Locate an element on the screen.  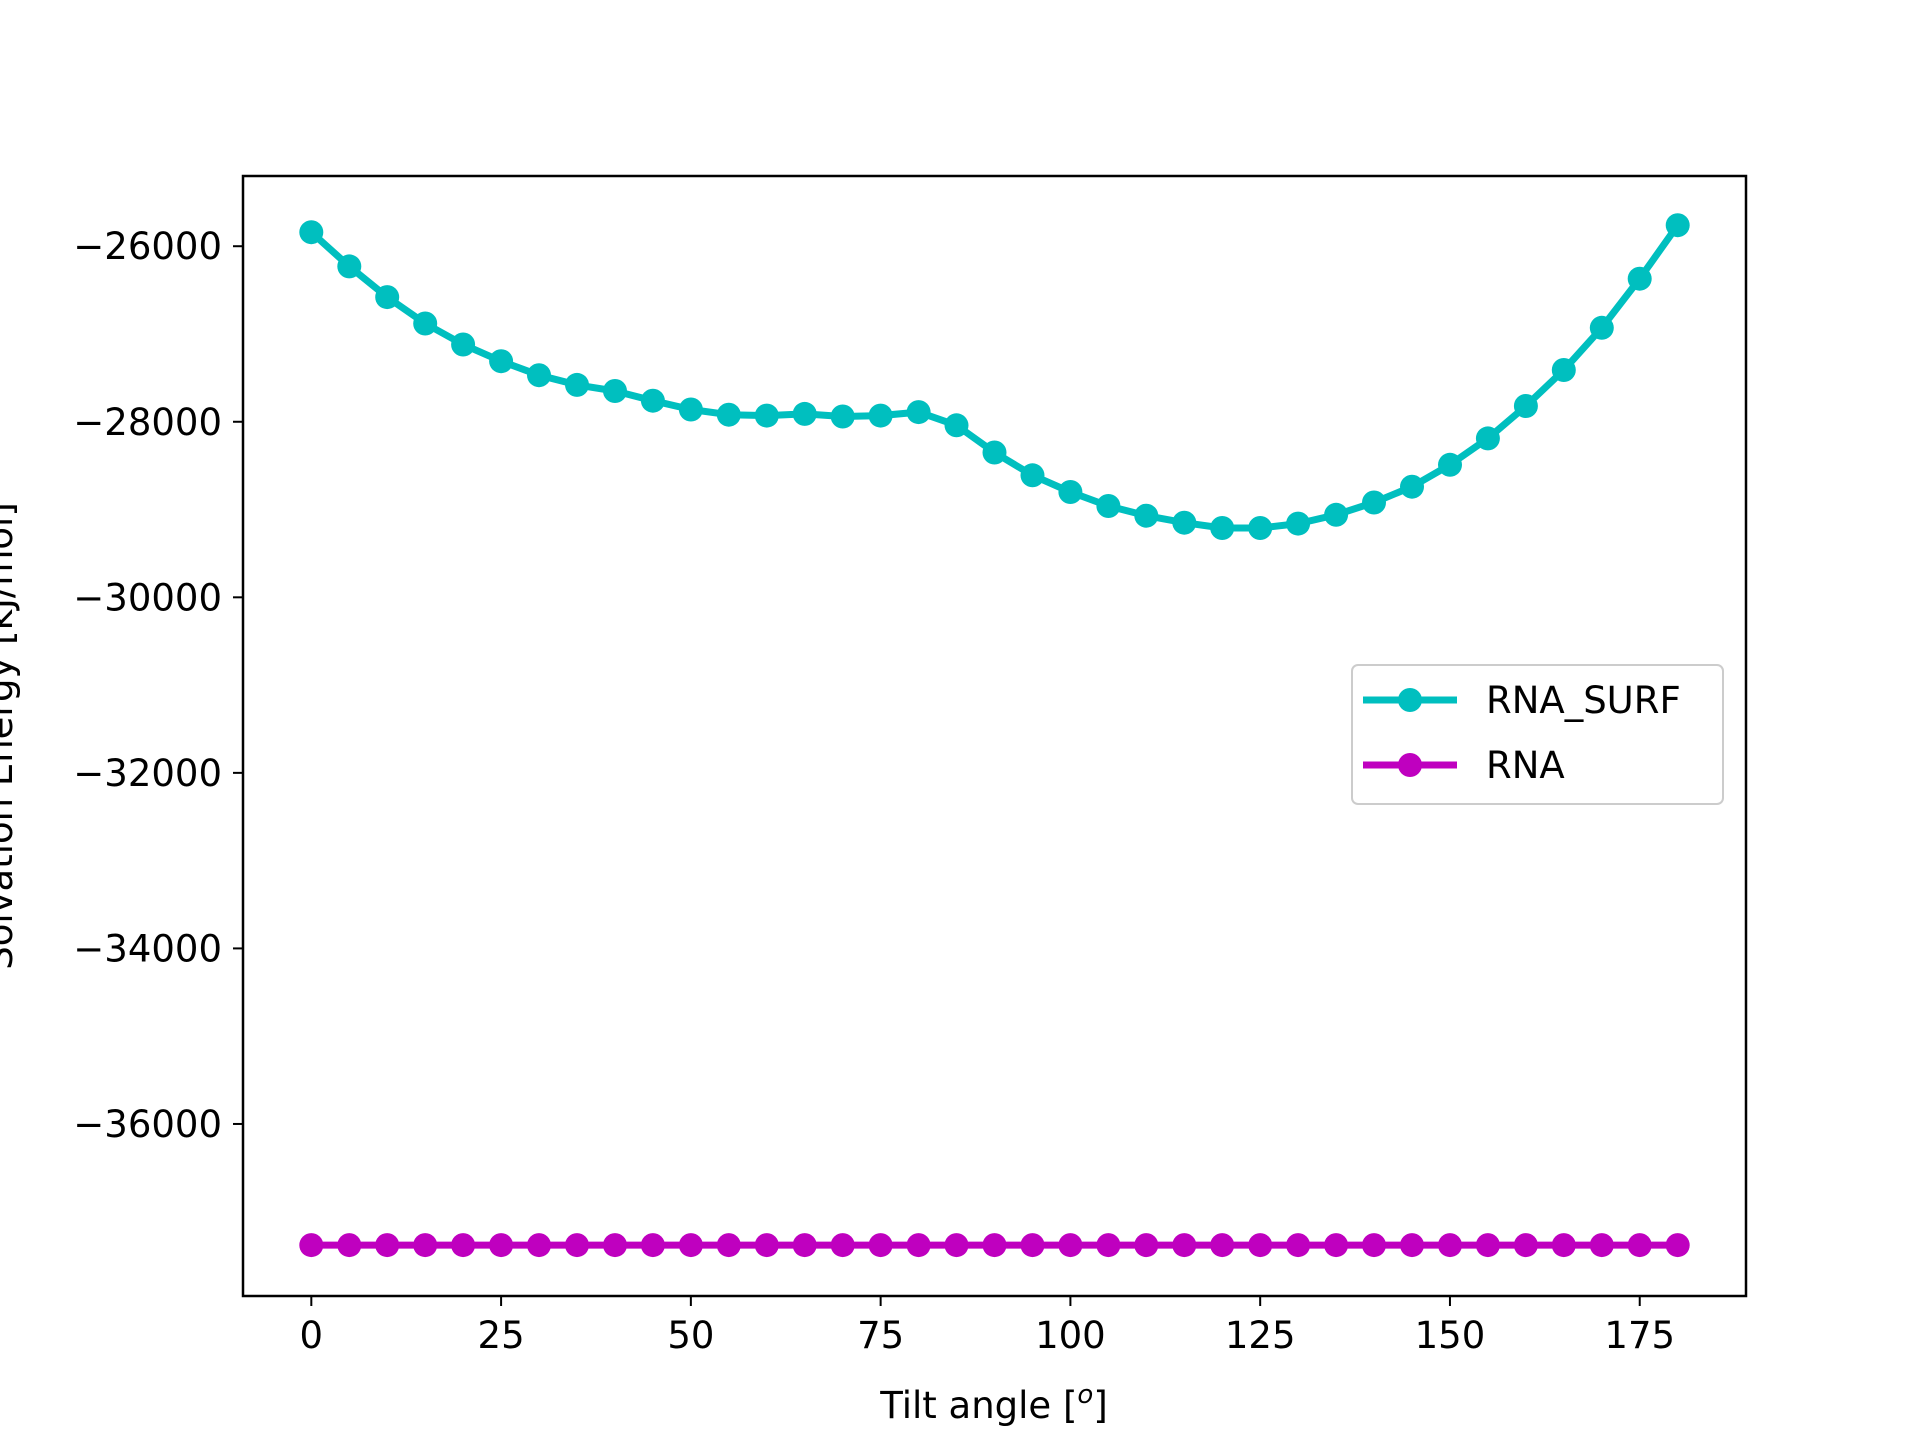
x-tick-label: 0 is located at coordinates (312, 1335).